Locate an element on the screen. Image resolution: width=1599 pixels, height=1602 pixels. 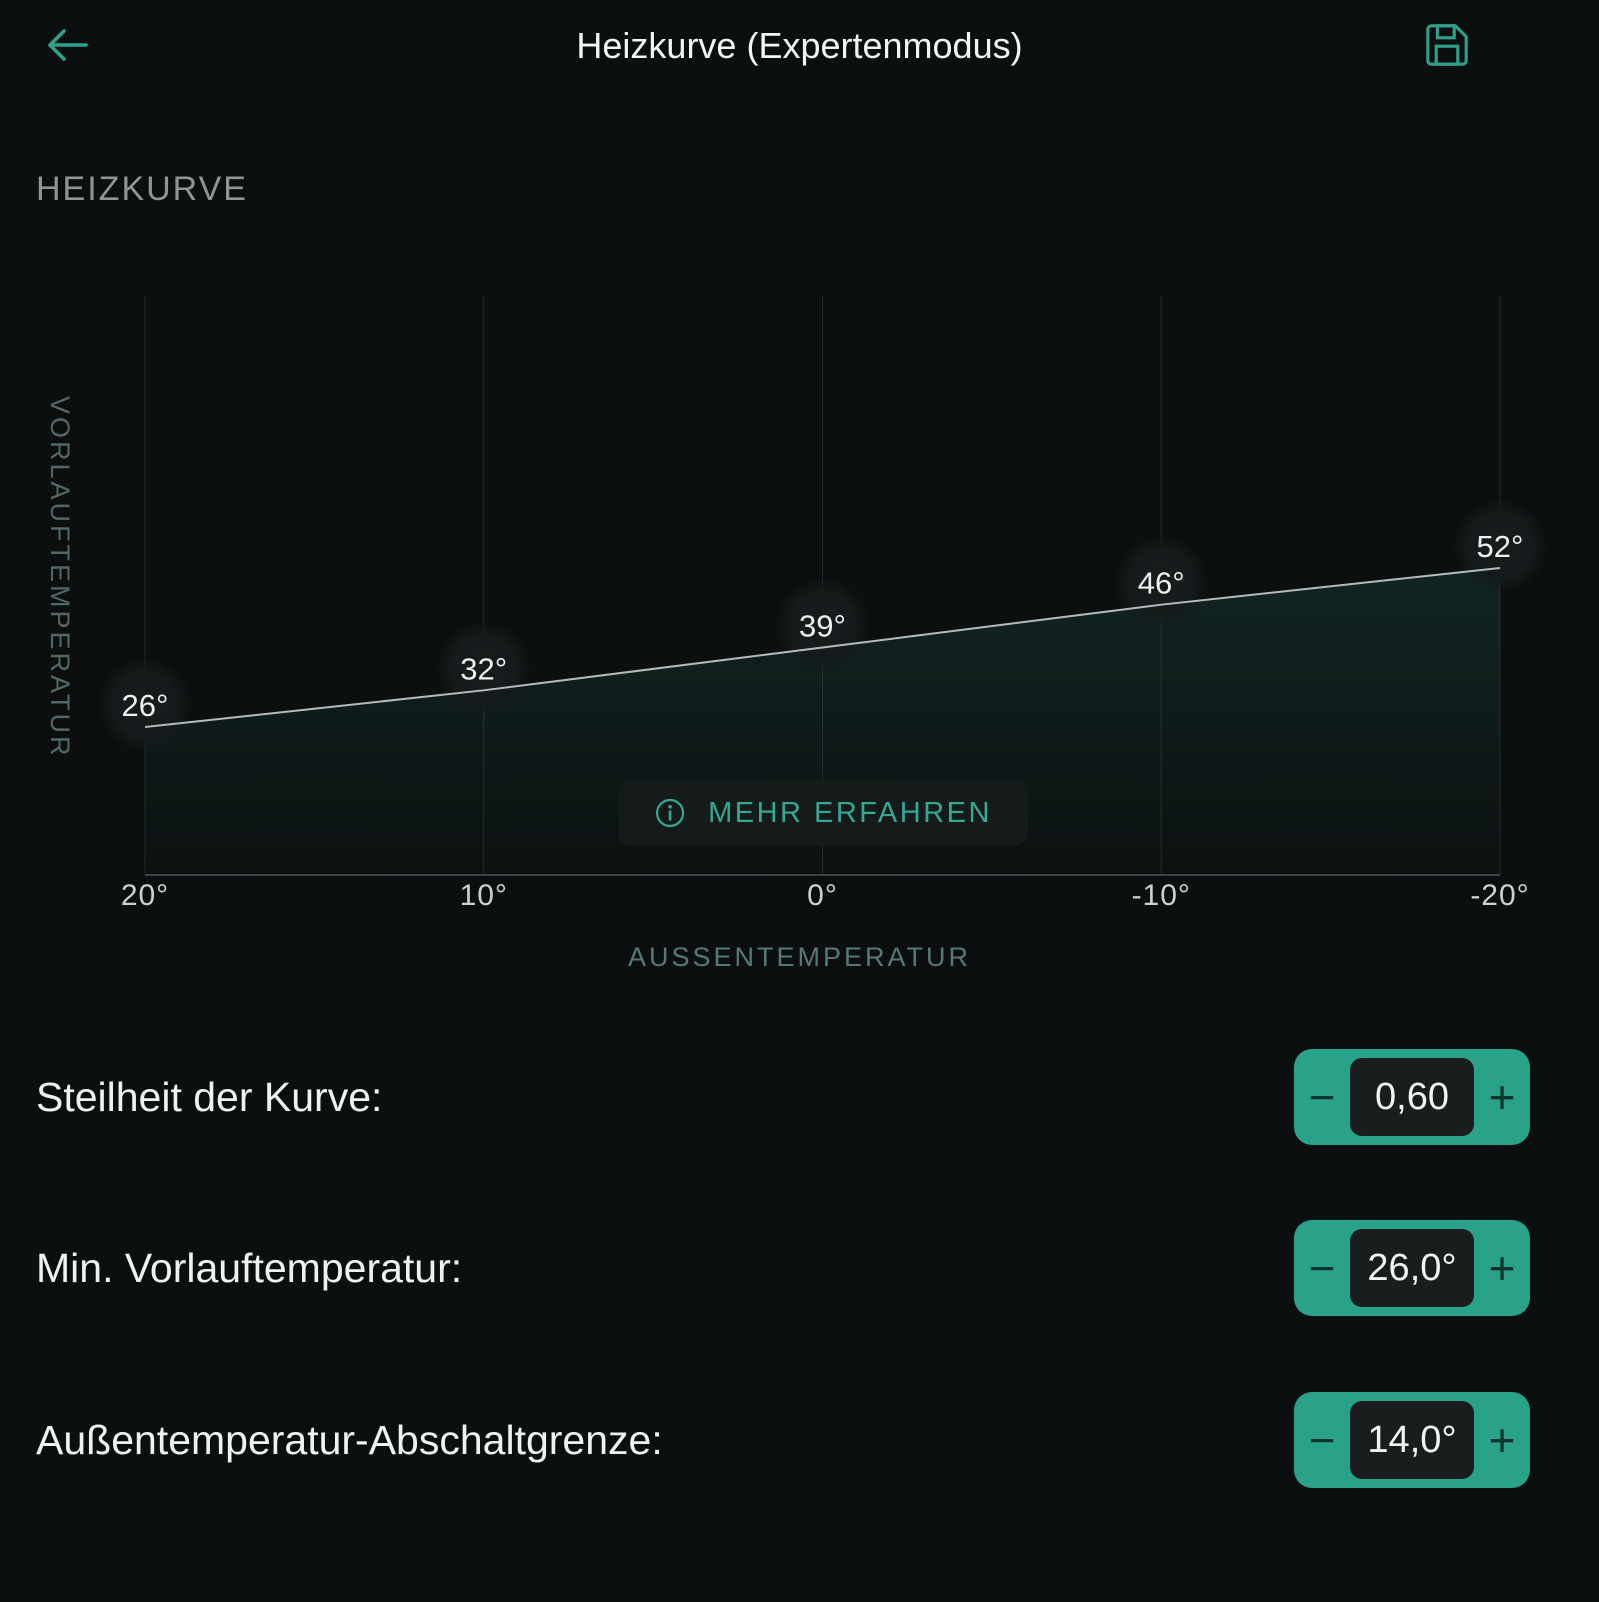
steilheit-stepper: − 0,60 + is located at coordinates (1412, 1097).